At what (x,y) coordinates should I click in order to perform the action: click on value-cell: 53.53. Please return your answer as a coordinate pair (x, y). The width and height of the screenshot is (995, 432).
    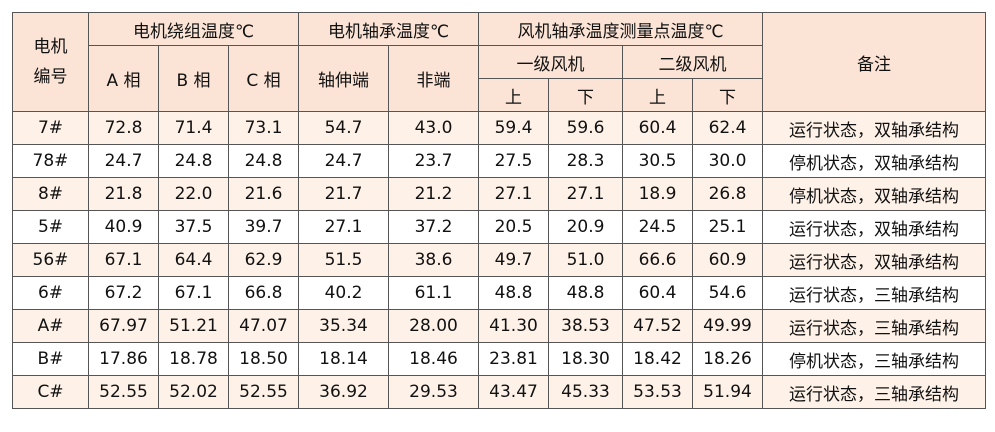
    Looking at the image, I should click on (657, 392).